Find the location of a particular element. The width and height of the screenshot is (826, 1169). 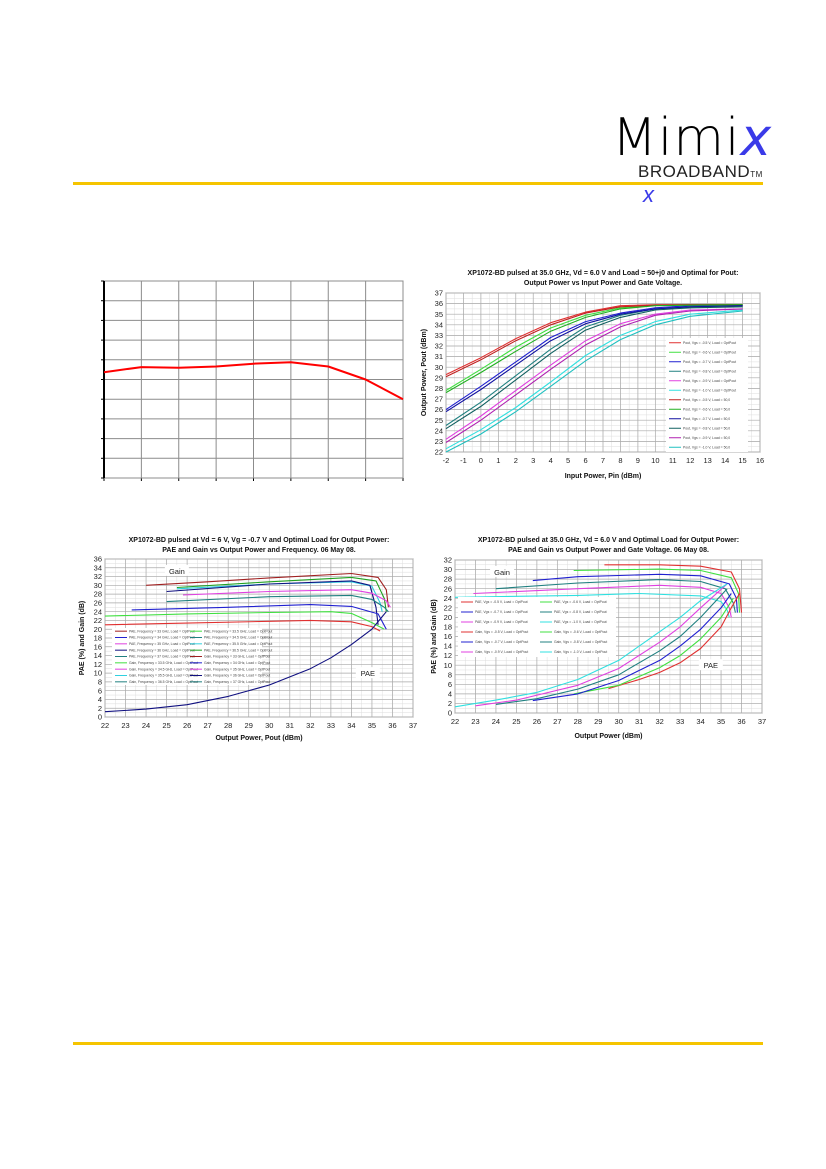

legend-label: PAE, Frequency = 37 GHz, Load = OptPout is located at coordinates (162, 657).